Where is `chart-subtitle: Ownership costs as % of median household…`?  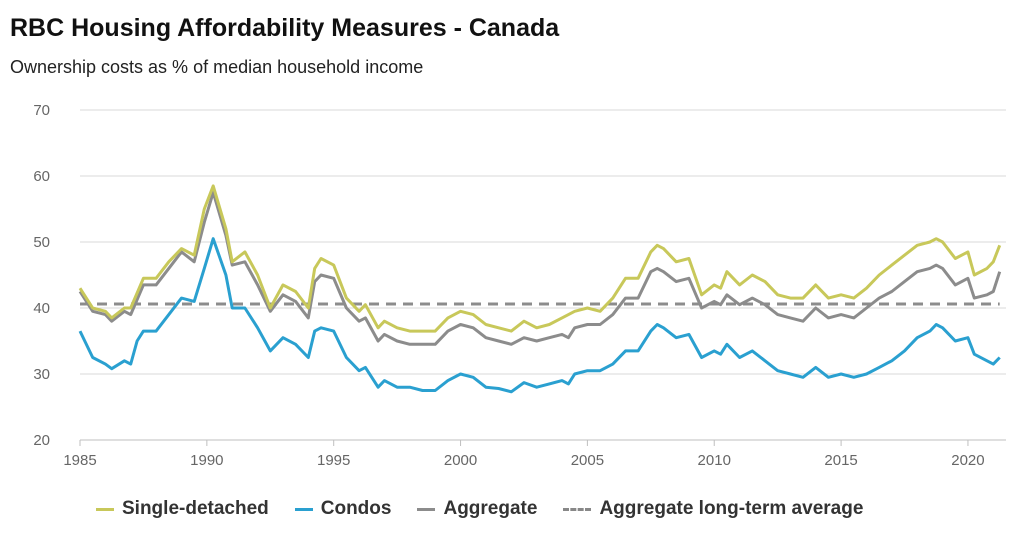 chart-subtitle: Ownership costs as % of median household… is located at coordinates (217, 67).